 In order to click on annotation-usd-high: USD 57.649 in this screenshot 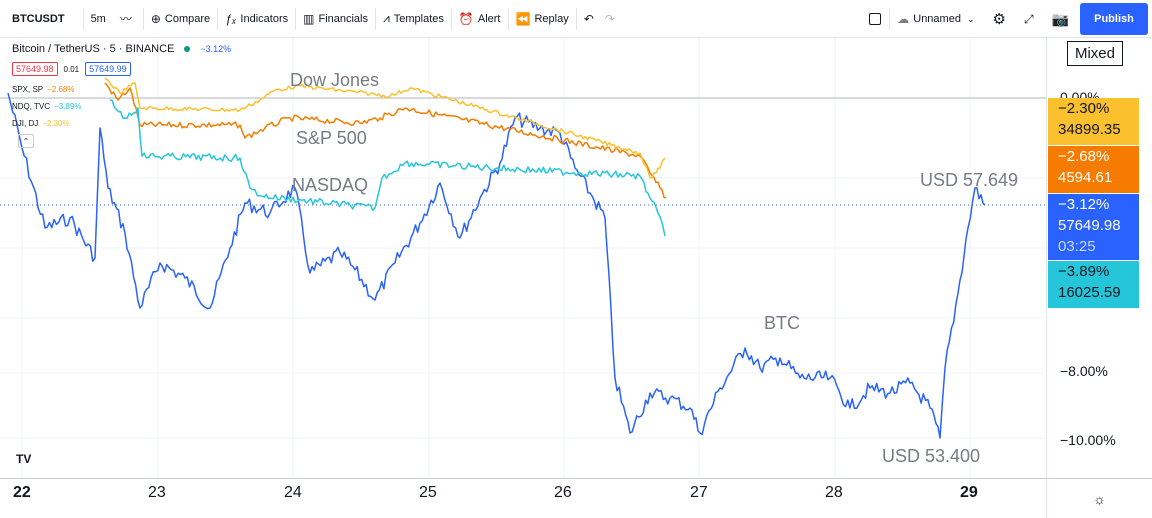, I will do `click(969, 180)`.